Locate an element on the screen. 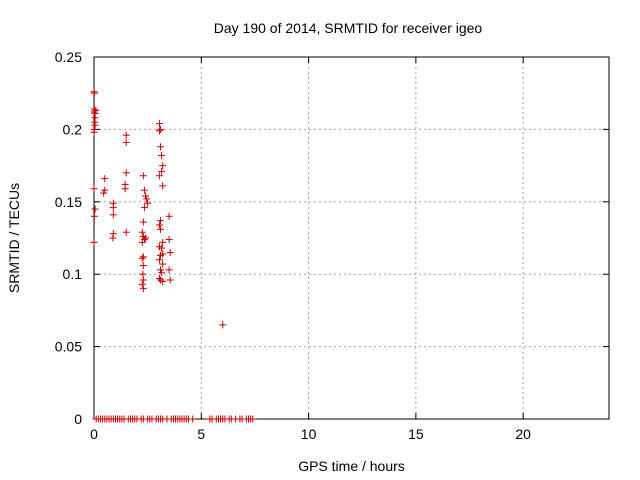 The image size is (640, 480). x-tick-label: 20 is located at coordinates (523, 434).